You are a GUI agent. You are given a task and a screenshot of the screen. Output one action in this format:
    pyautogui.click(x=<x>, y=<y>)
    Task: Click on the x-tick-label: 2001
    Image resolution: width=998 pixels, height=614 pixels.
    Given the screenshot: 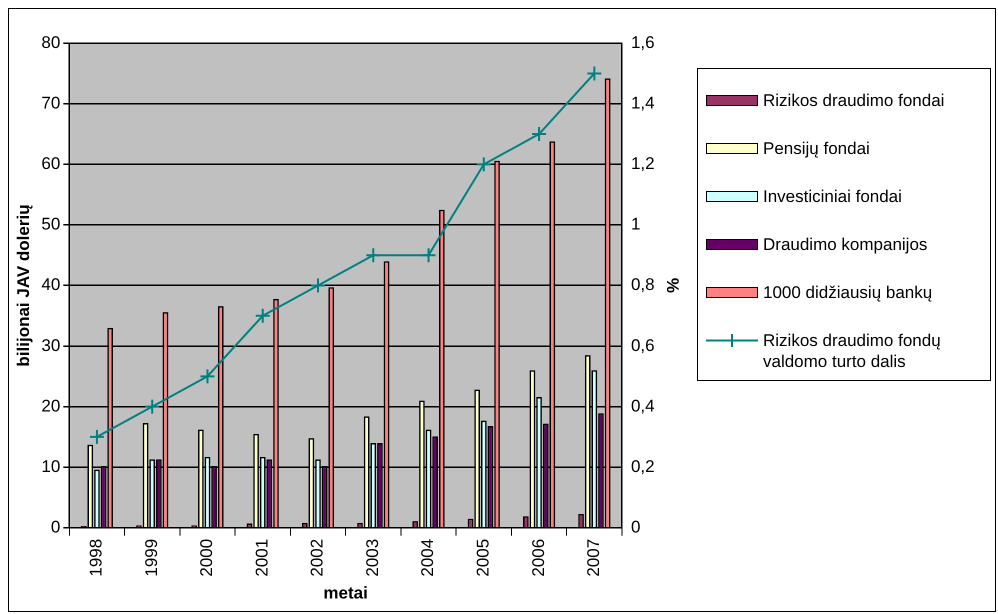 What is the action you would take?
    pyautogui.click(x=262, y=557)
    